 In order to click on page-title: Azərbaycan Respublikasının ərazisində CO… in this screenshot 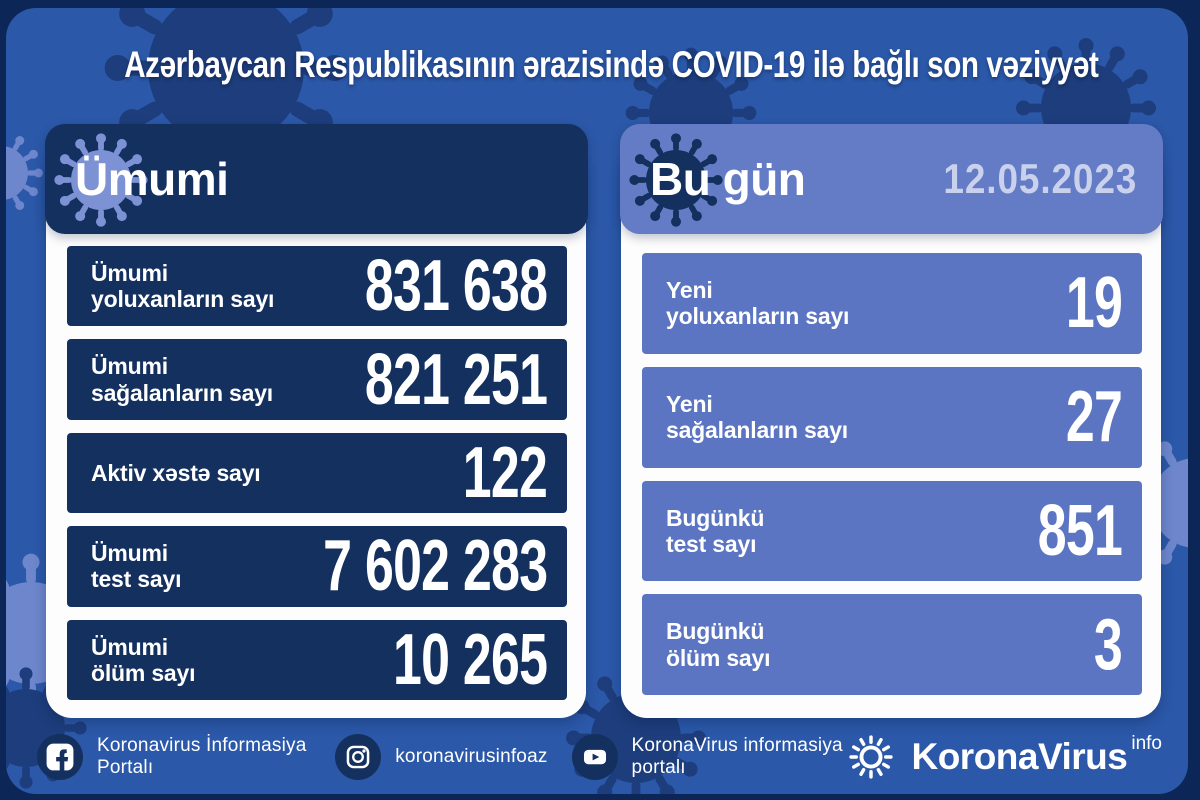, I will do `click(611, 64)`.